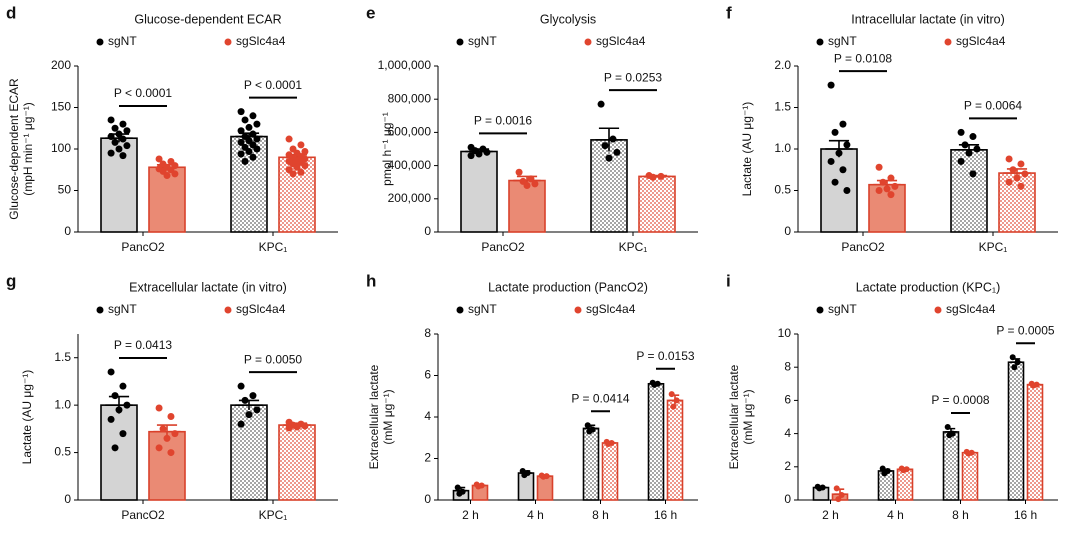 This screenshot has height=535, width=1080. What do you see at coordinates (782, 65) in the screenshot?
I see `y-tick-label: 2.0` at bounding box center [782, 65].